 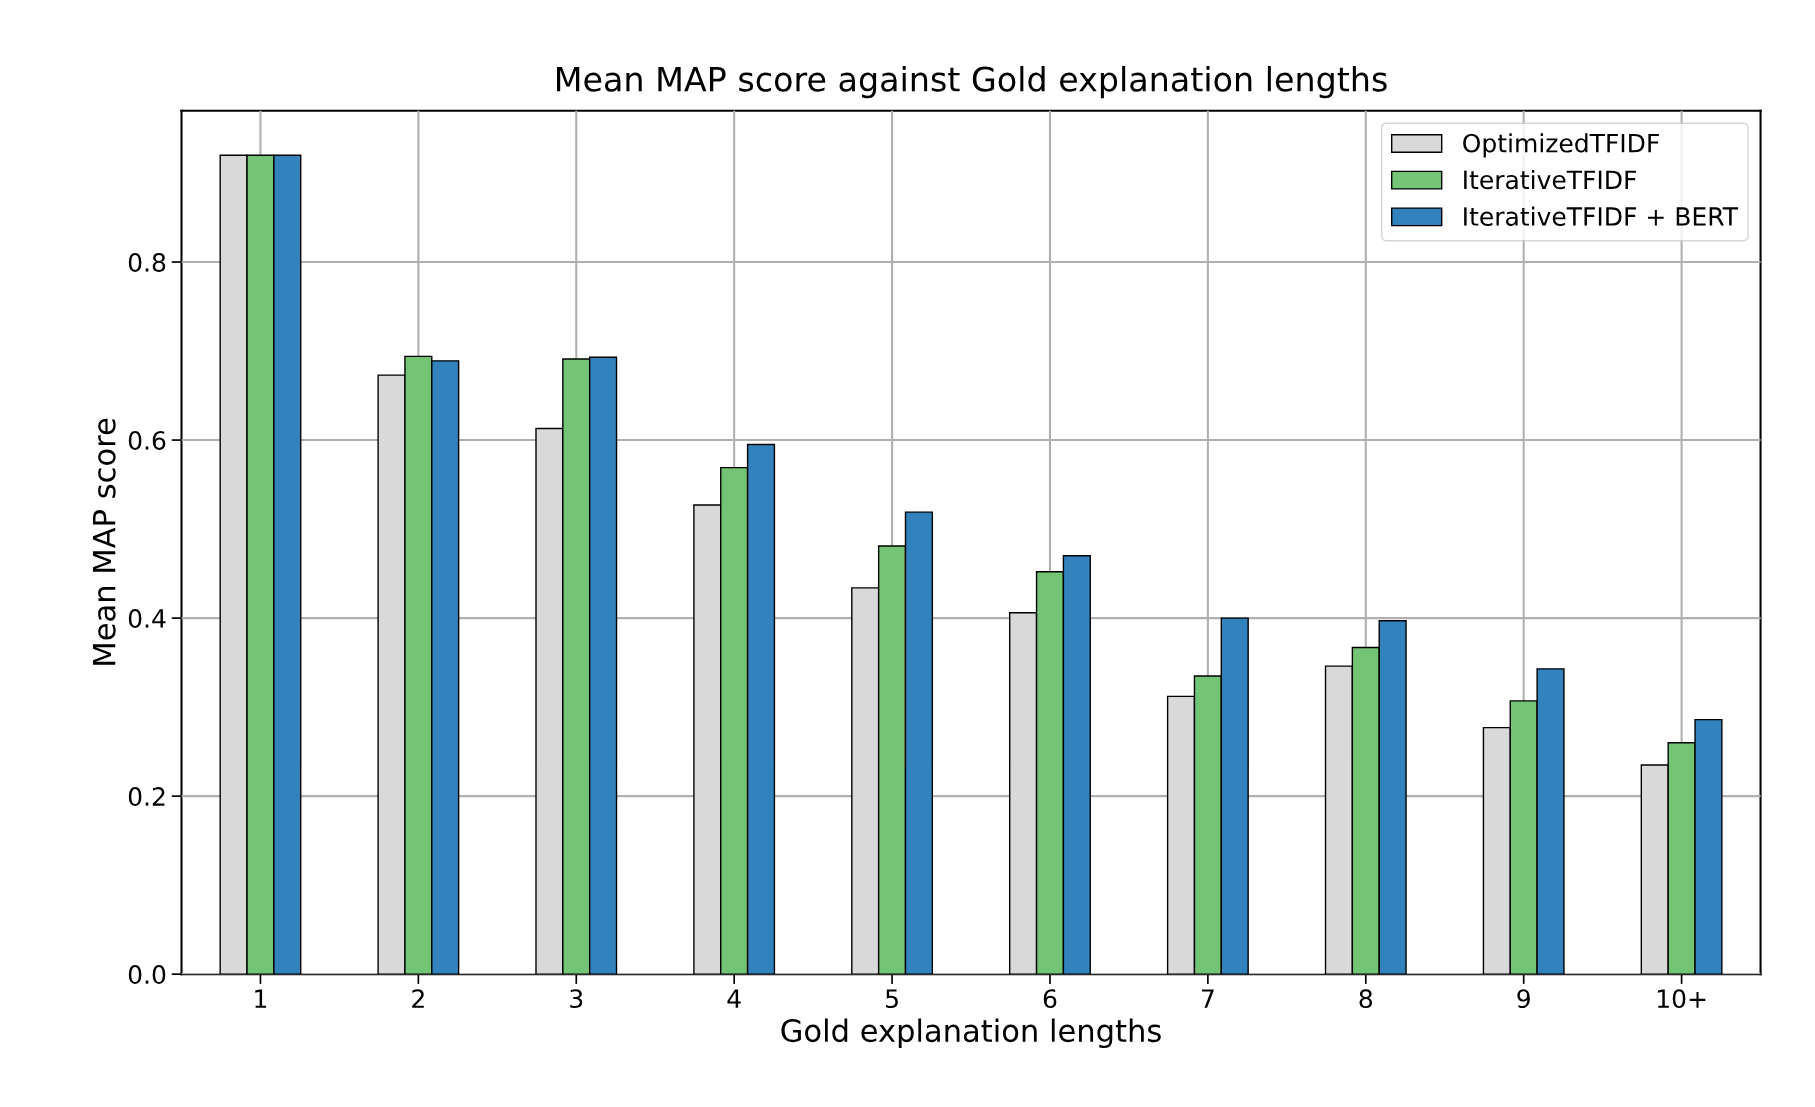 I want to click on x-tick-label: 4, so click(x=734, y=998).